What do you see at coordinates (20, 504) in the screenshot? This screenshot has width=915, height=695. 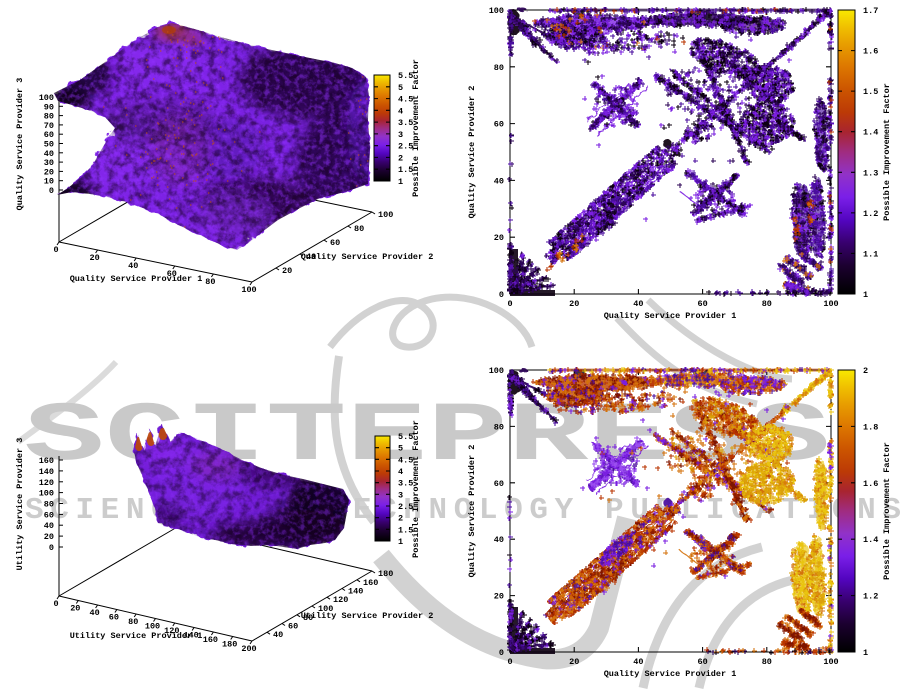 I see `svg-text: Utility Service Provider 3` at bounding box center [20, 504].